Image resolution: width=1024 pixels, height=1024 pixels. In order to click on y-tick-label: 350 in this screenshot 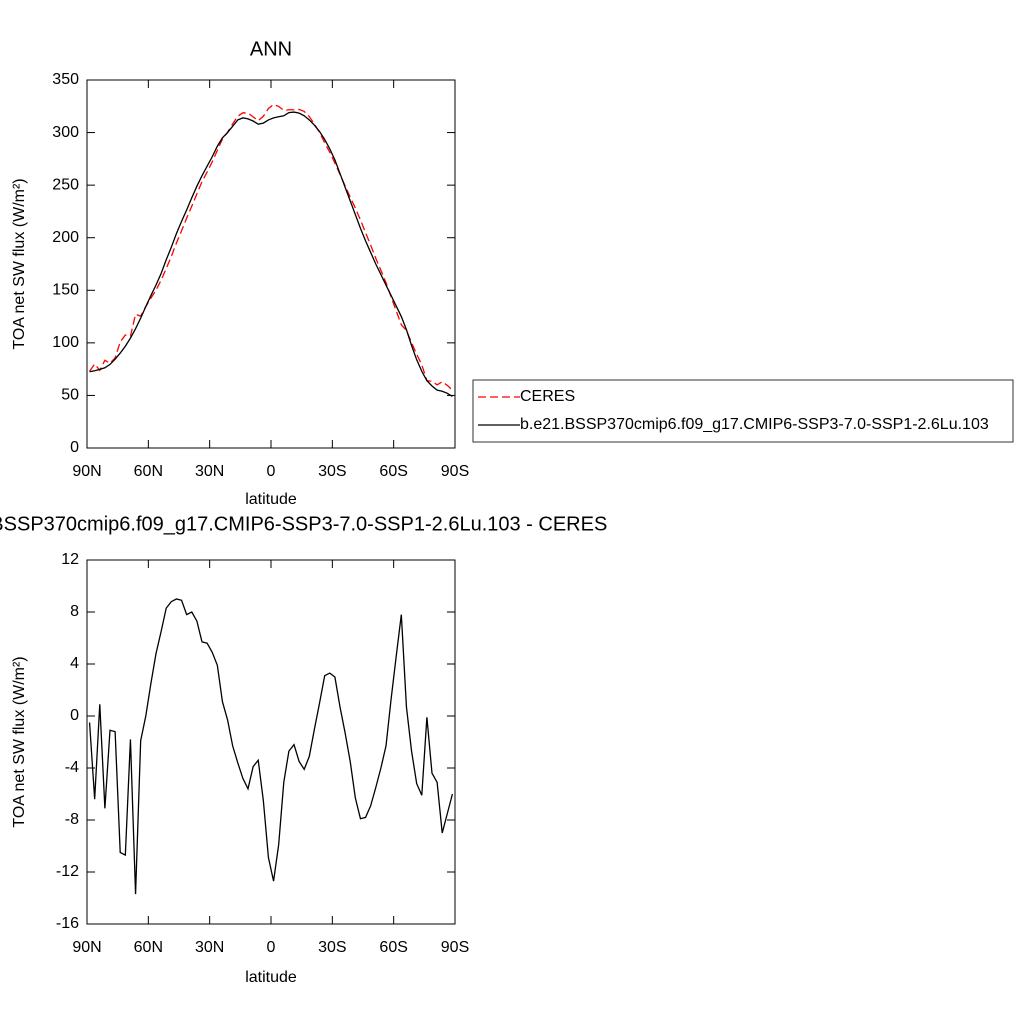, I will do `click(65, 79)`.